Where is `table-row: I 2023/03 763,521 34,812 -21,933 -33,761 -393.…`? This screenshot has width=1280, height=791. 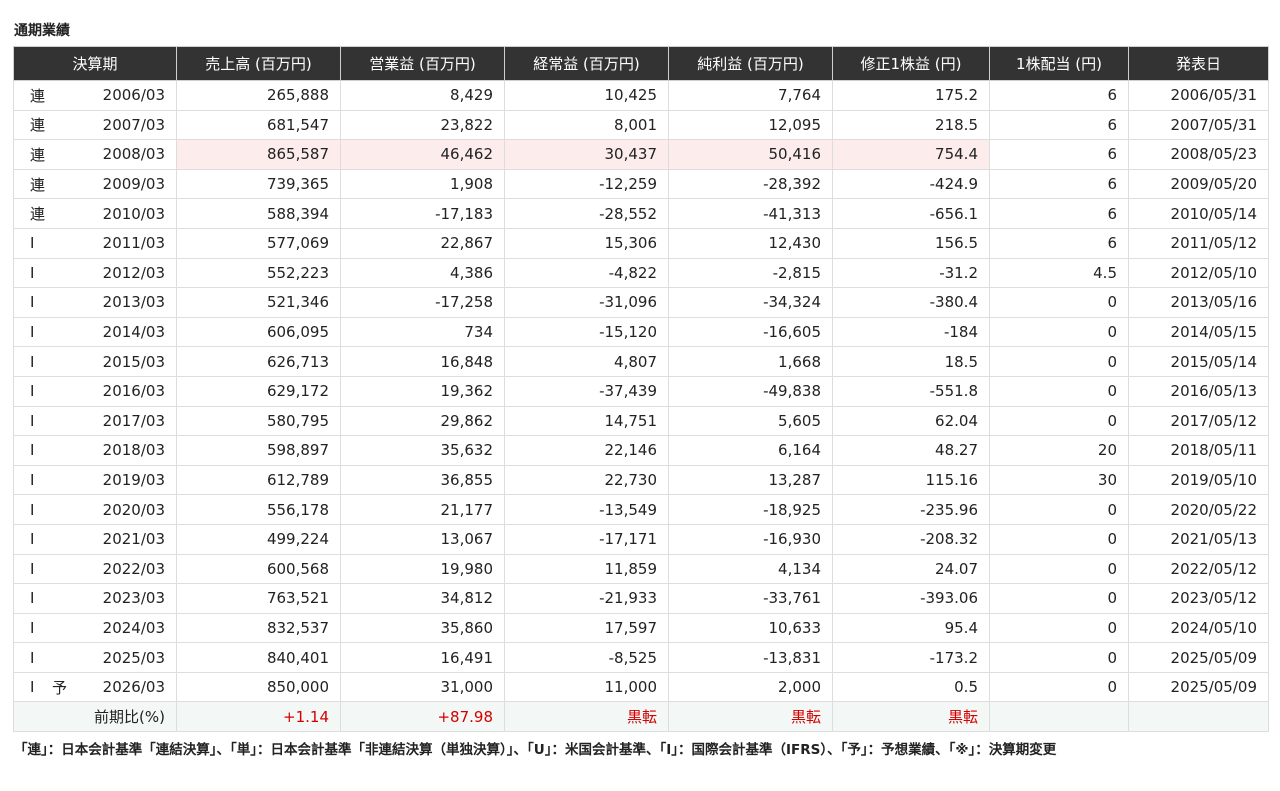
table-row: I 2023/03 763,521 34,812 -21,933 -33,761 -393.… is located at coordinates (641, 598).